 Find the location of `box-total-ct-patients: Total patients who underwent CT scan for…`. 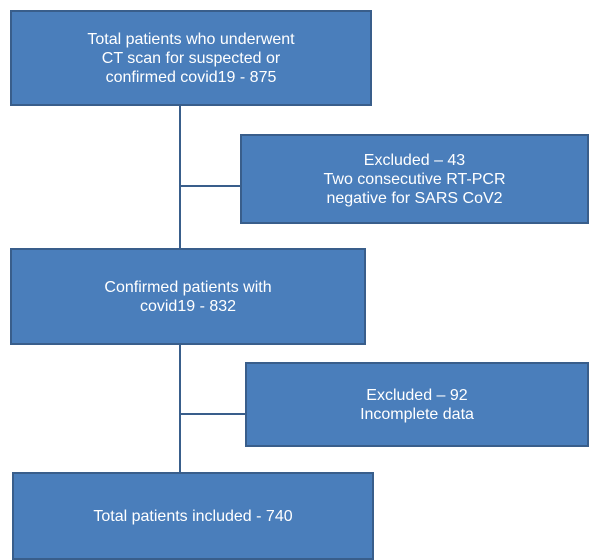

box-total-ct-patients: Total patients who underwent CT scan for… is located at coordinates (191, 58).